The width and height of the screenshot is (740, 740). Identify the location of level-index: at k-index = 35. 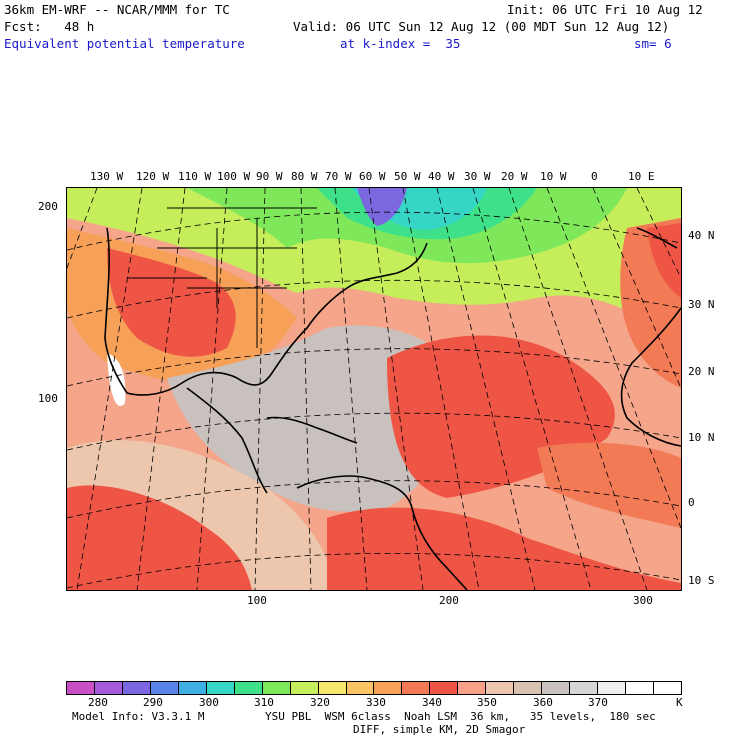
(400, 43).